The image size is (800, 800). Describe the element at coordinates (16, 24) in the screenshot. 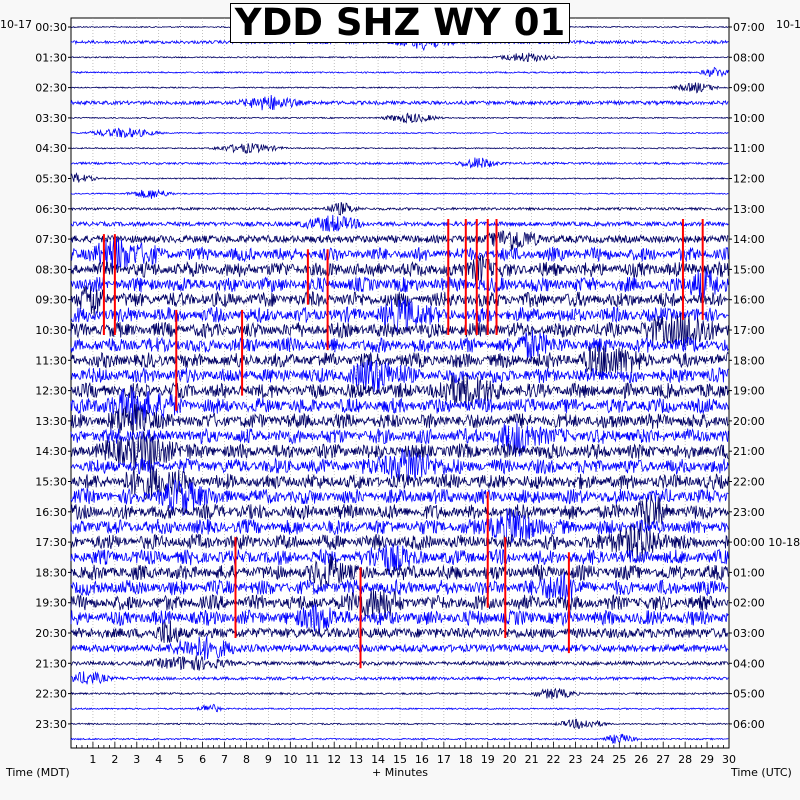

I see `start-date-label: 10-17` at that location.